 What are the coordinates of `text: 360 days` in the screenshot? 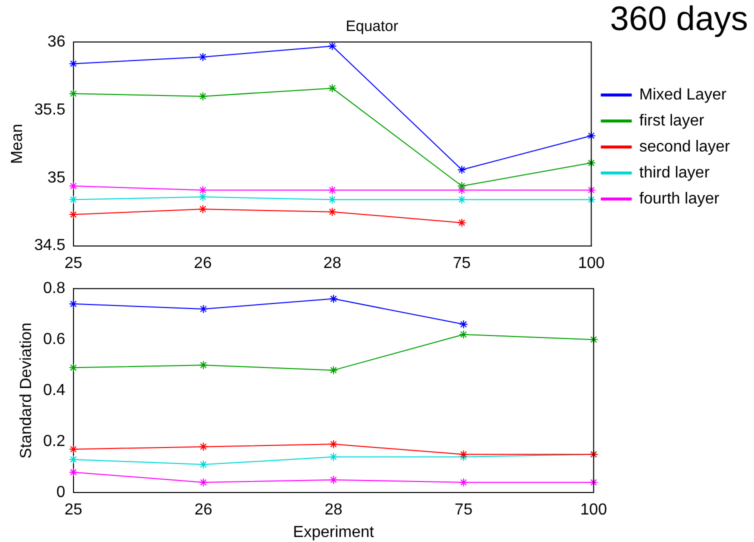 It's located at (679, 19).